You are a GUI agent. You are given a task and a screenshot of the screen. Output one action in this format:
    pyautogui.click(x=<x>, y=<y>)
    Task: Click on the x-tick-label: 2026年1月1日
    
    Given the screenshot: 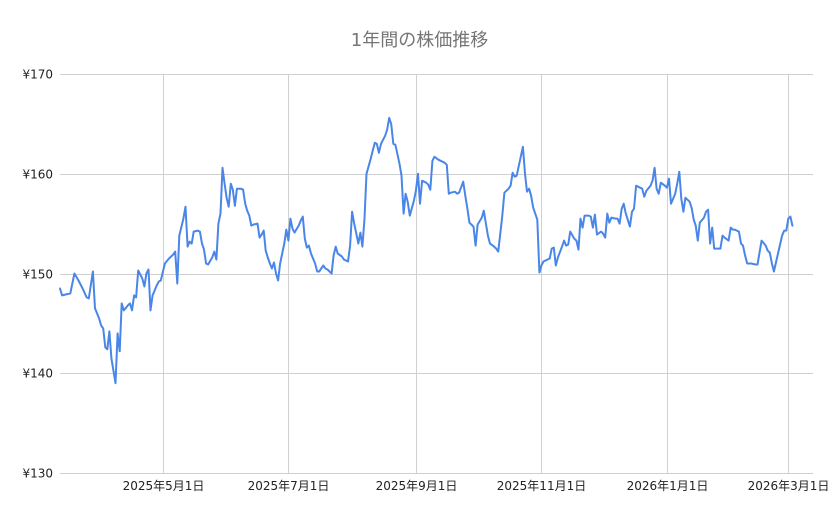 What is the action you would take?
    pyautogui.click(x=668, y=486)
    